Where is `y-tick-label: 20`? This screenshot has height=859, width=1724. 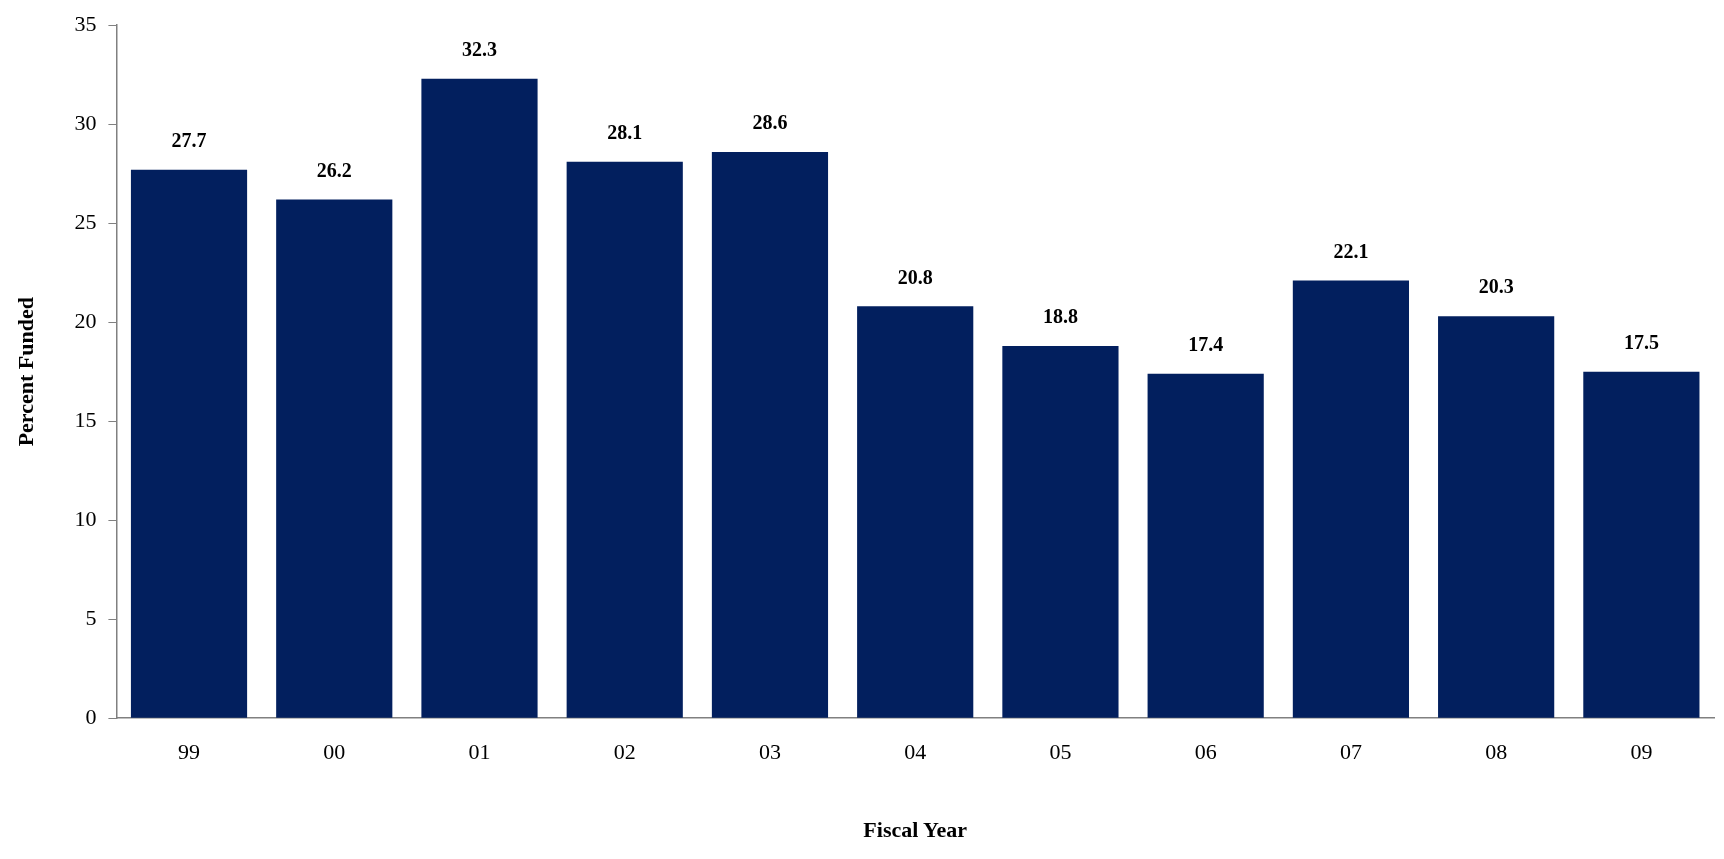
y-tick-label: 20 is located at coordinates (85, 320).